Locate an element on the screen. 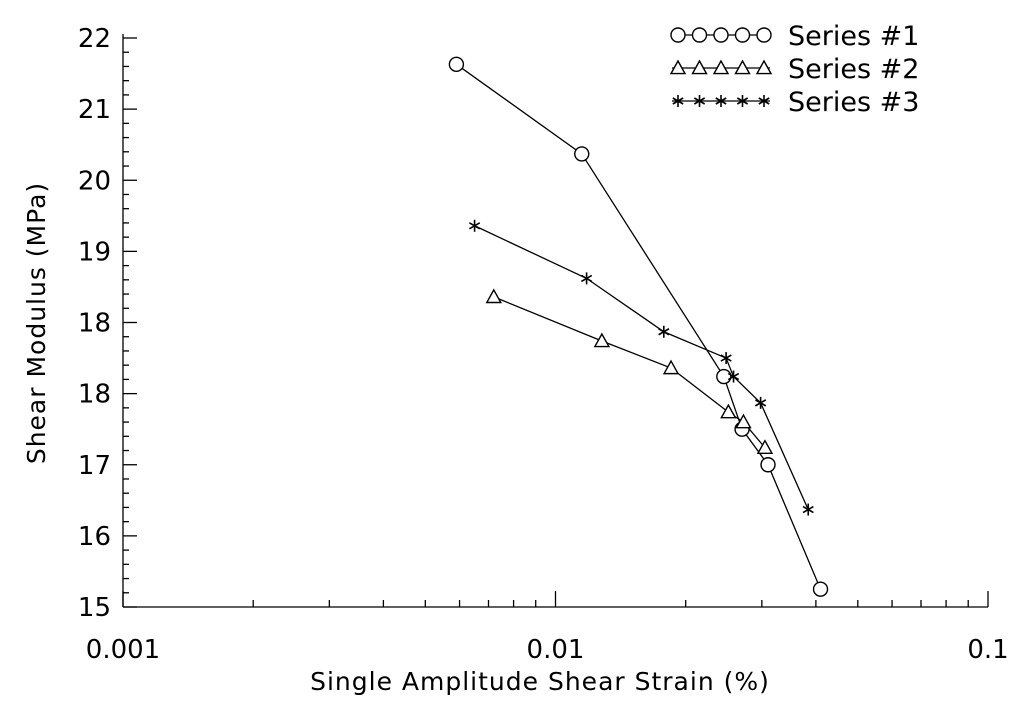 This screenshot has height=708, width=1009. x-tick-label: 0.01 is located at coordinates (556, 650).